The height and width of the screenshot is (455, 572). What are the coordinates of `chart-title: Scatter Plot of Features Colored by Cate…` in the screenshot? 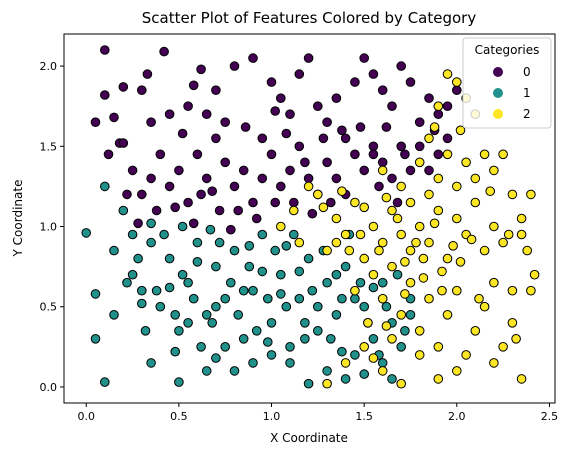 It's located at (309, 18).